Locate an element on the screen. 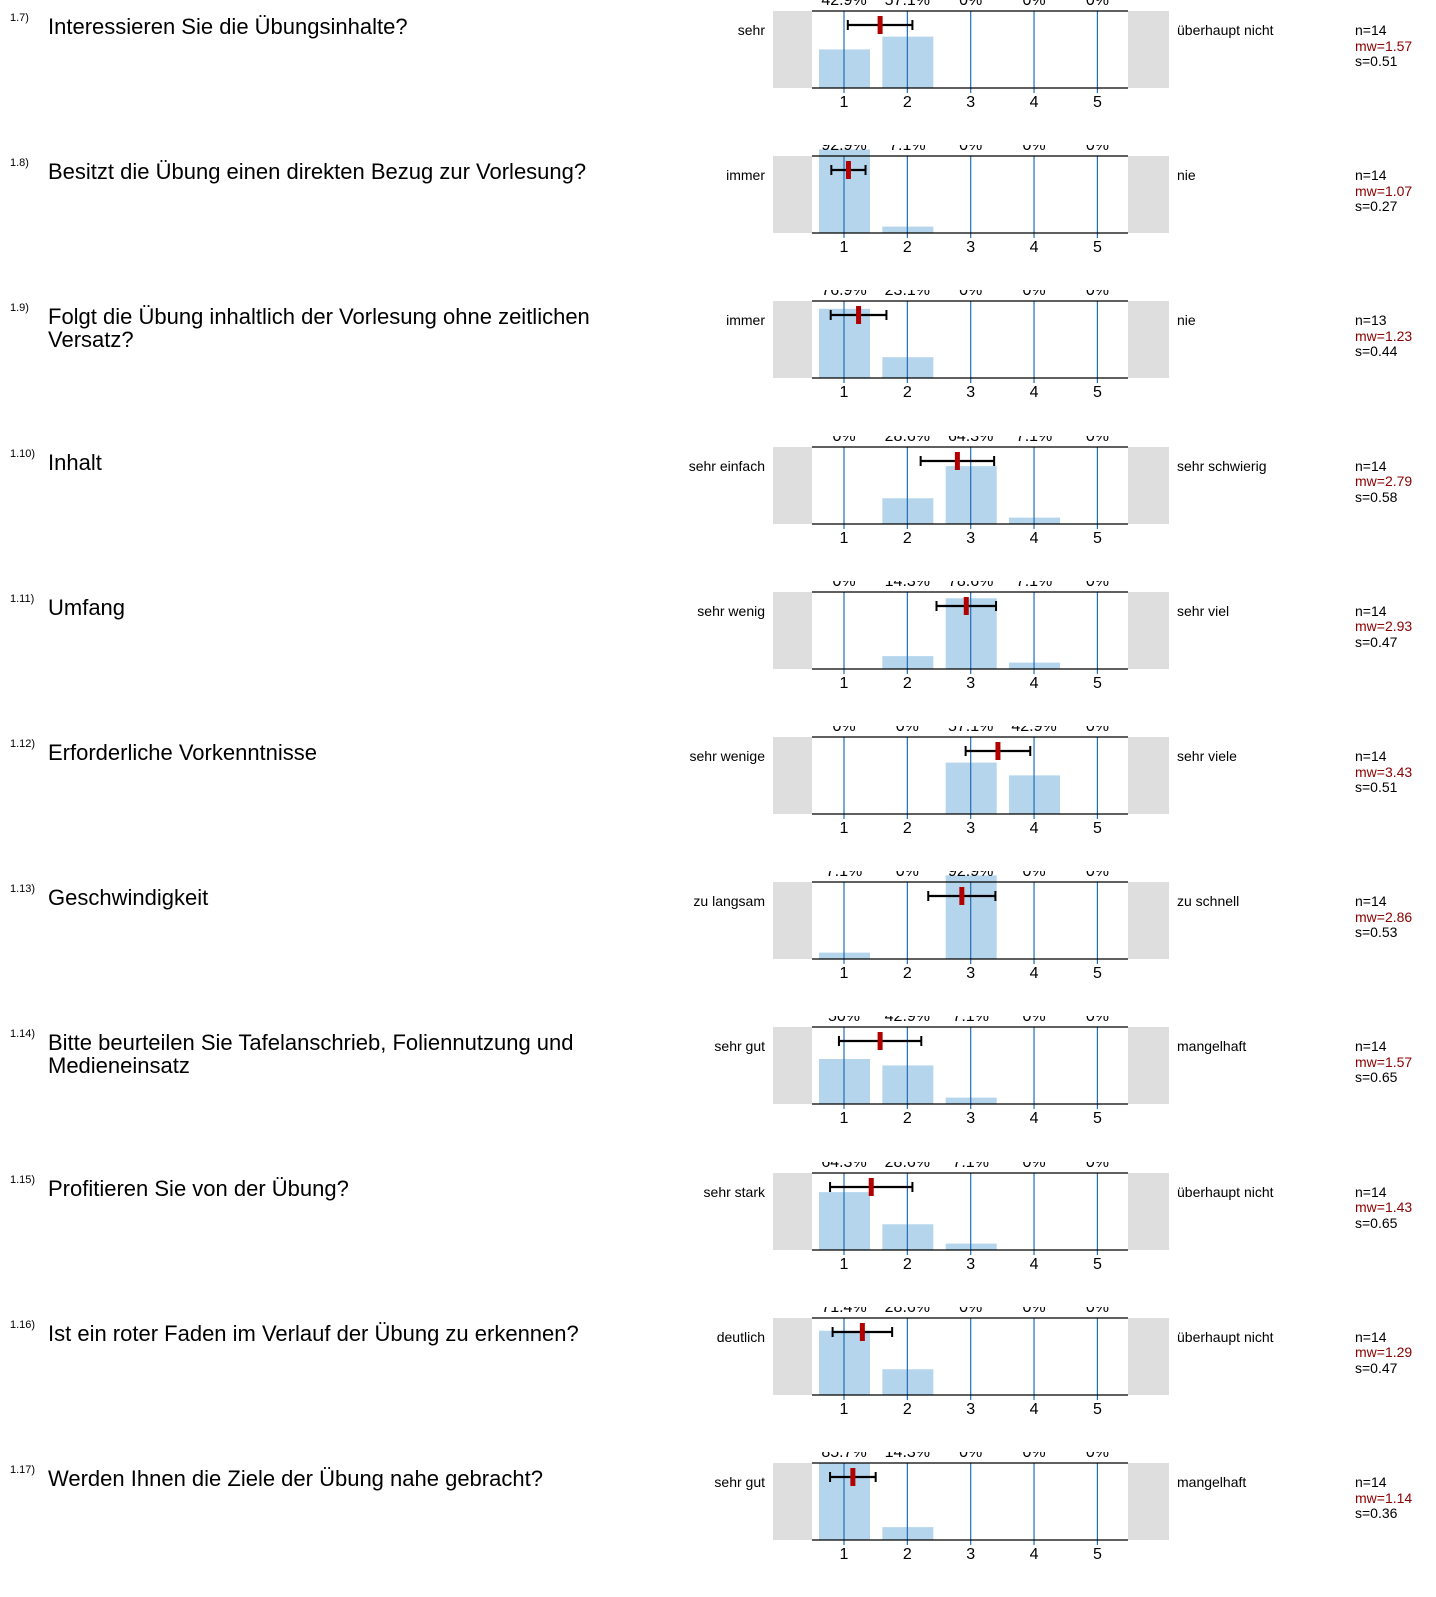 The image size is (1436, 1597). stat-mean: mw=1.57 is located at coordinates (1384, 45).